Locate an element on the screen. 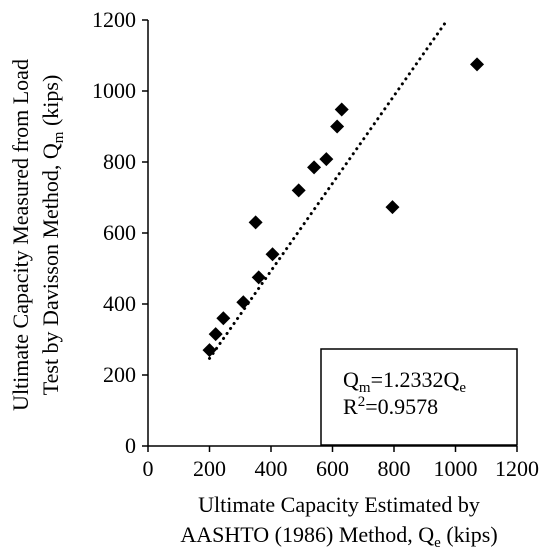 This screenshot has width=547, height=555. equation-box: Qm=1.2332Qe R2=0.9578 is located at coordinates (419, 397).